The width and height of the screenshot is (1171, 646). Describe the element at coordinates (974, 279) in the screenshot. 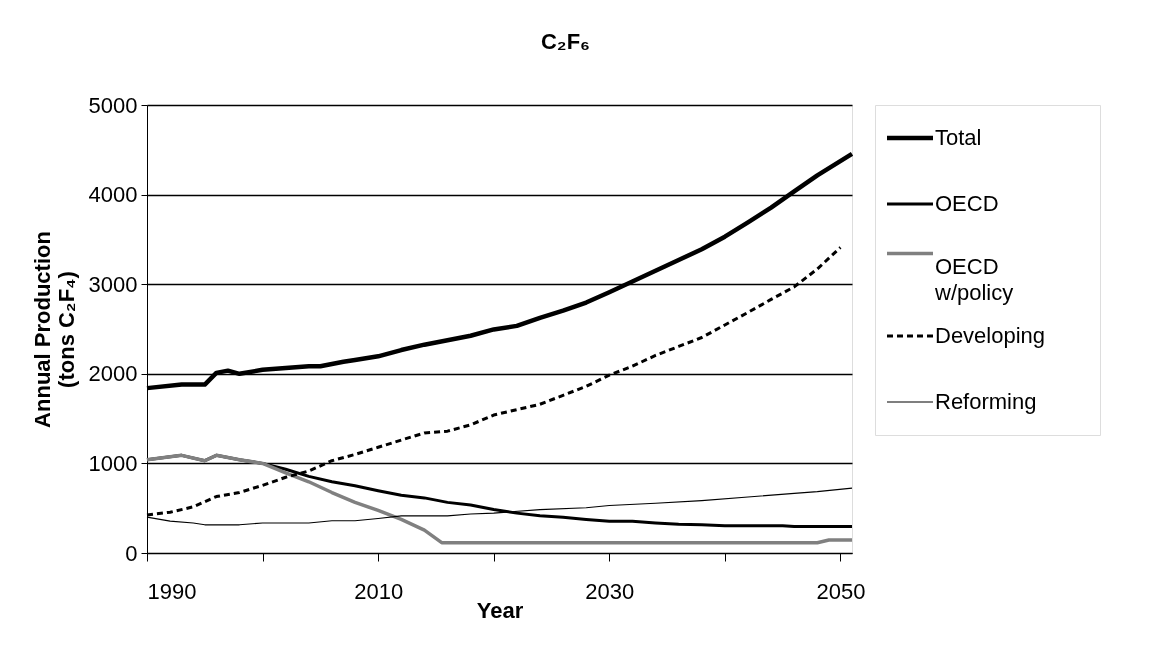

I see `legend-label: OECD w/policy` at that location.